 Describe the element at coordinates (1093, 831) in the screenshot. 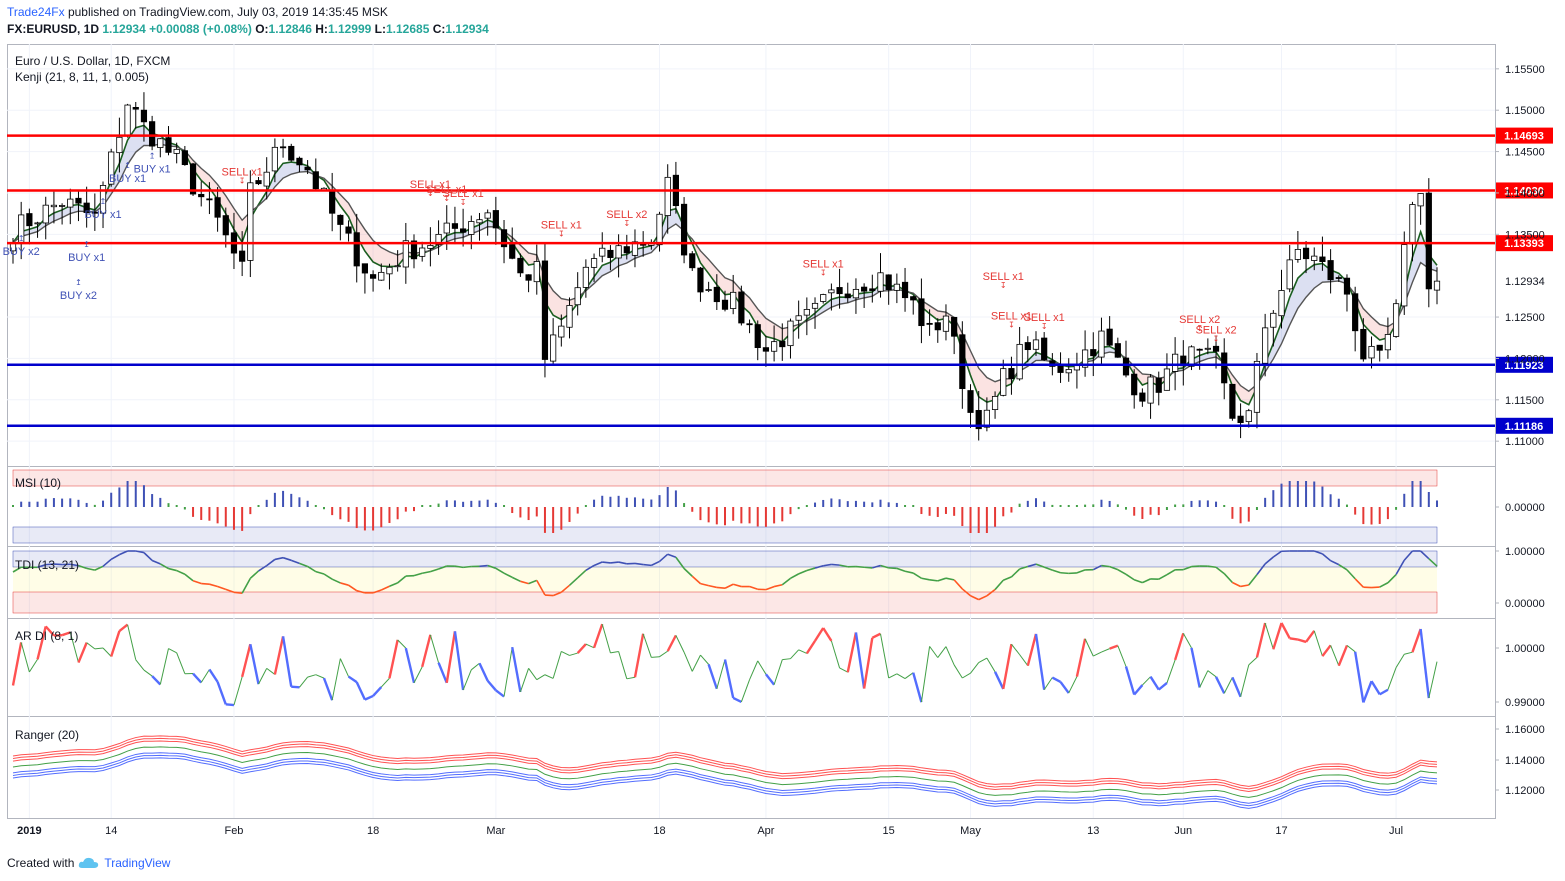

I see `x-tick-label: 13` at that location.